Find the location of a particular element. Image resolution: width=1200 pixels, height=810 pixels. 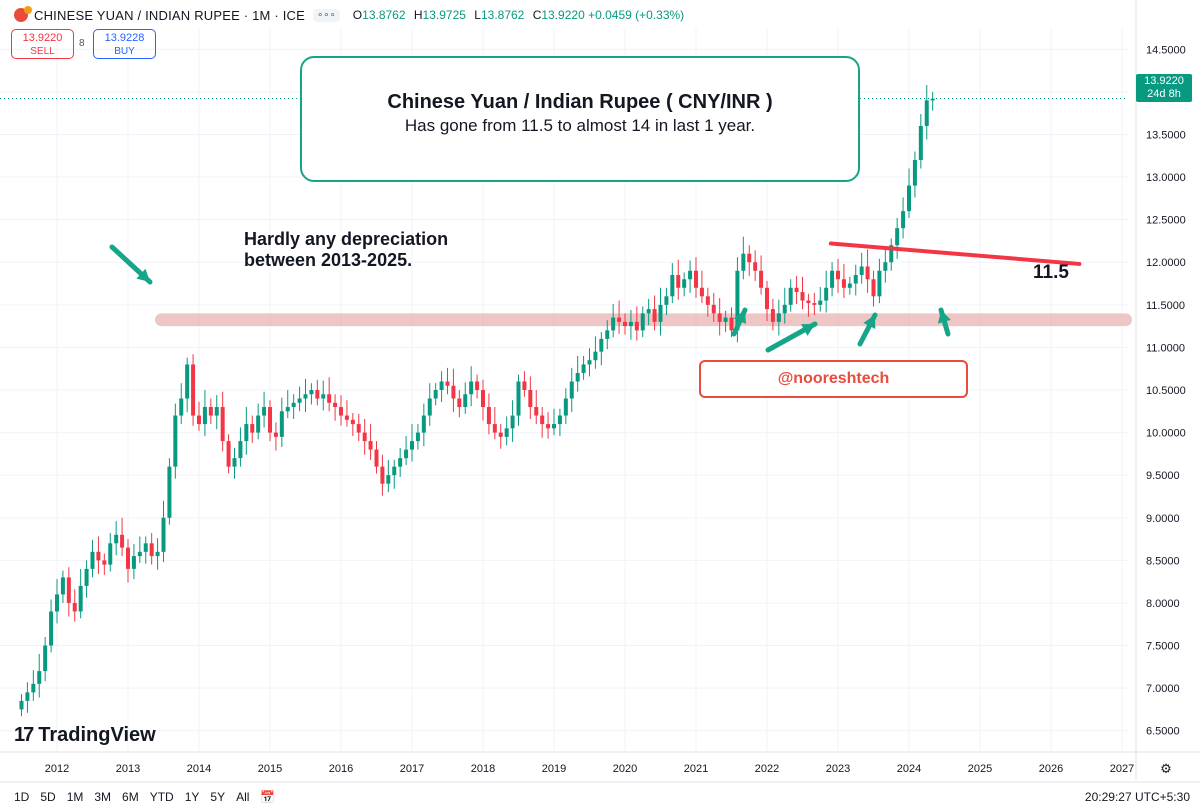

timeframe-1y: 1Y is located at coordinates (192, 797).